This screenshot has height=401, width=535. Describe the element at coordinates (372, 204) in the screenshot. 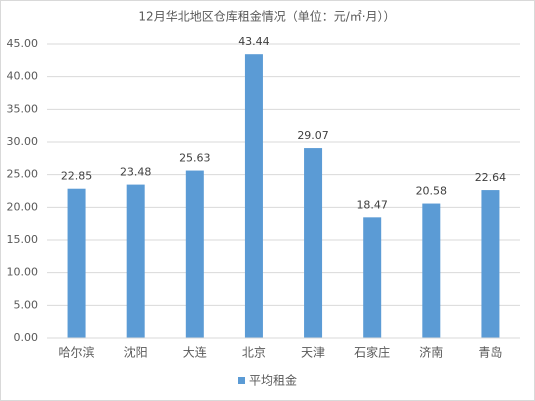

I see `data-label: 18.47` at that location.